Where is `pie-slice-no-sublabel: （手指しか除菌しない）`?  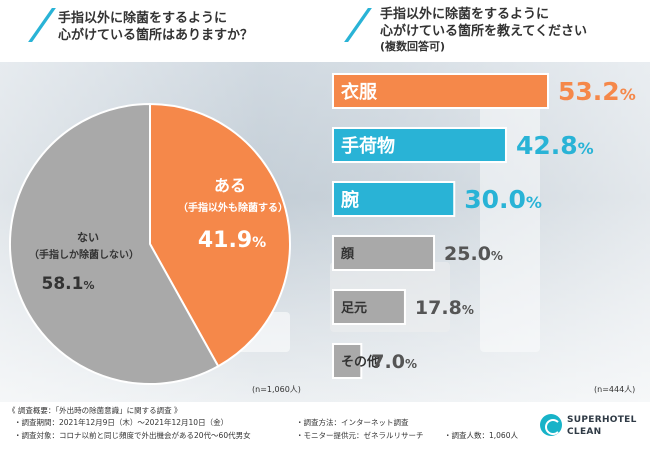 pie-slice-no-sublabel: （手指しか除菌しない） is located at coordinates (84, 254).